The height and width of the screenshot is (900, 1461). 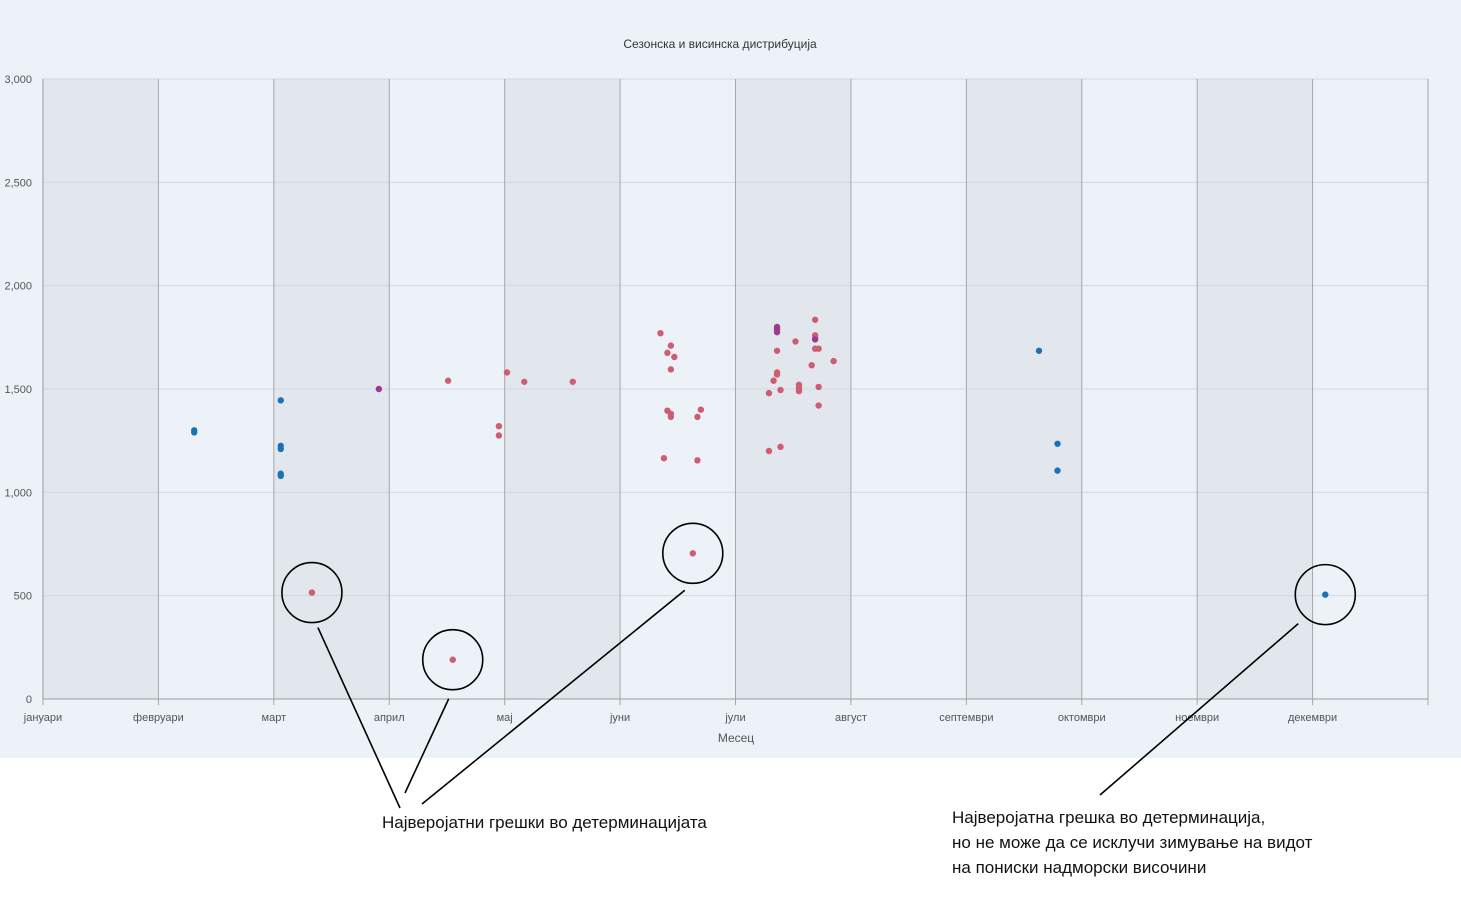 I want to click on annotation-note-left: Најверојатни грешки во детерминацијата, so click(x=544, y=822).